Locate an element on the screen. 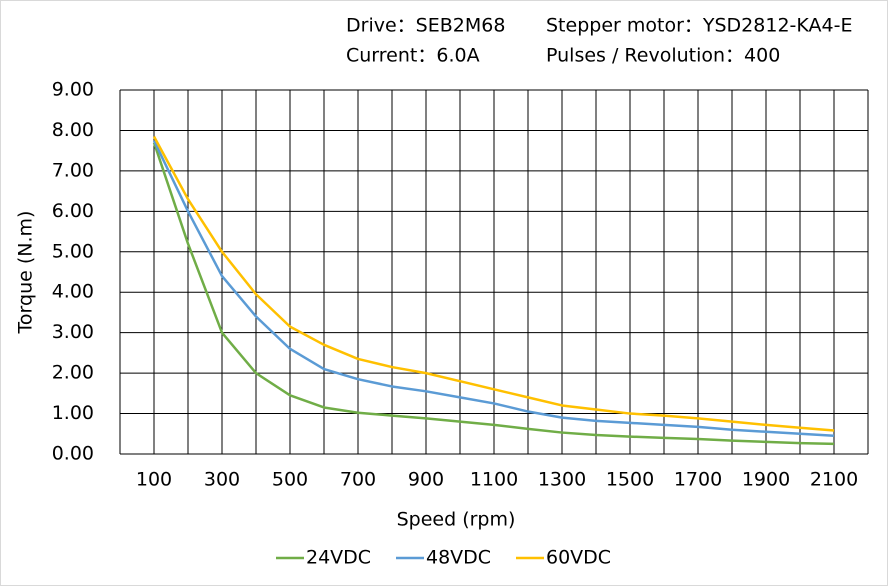 This screenshot has width=888, height=586. header-text: Current：6.0A is located at coordinates (413, 56).